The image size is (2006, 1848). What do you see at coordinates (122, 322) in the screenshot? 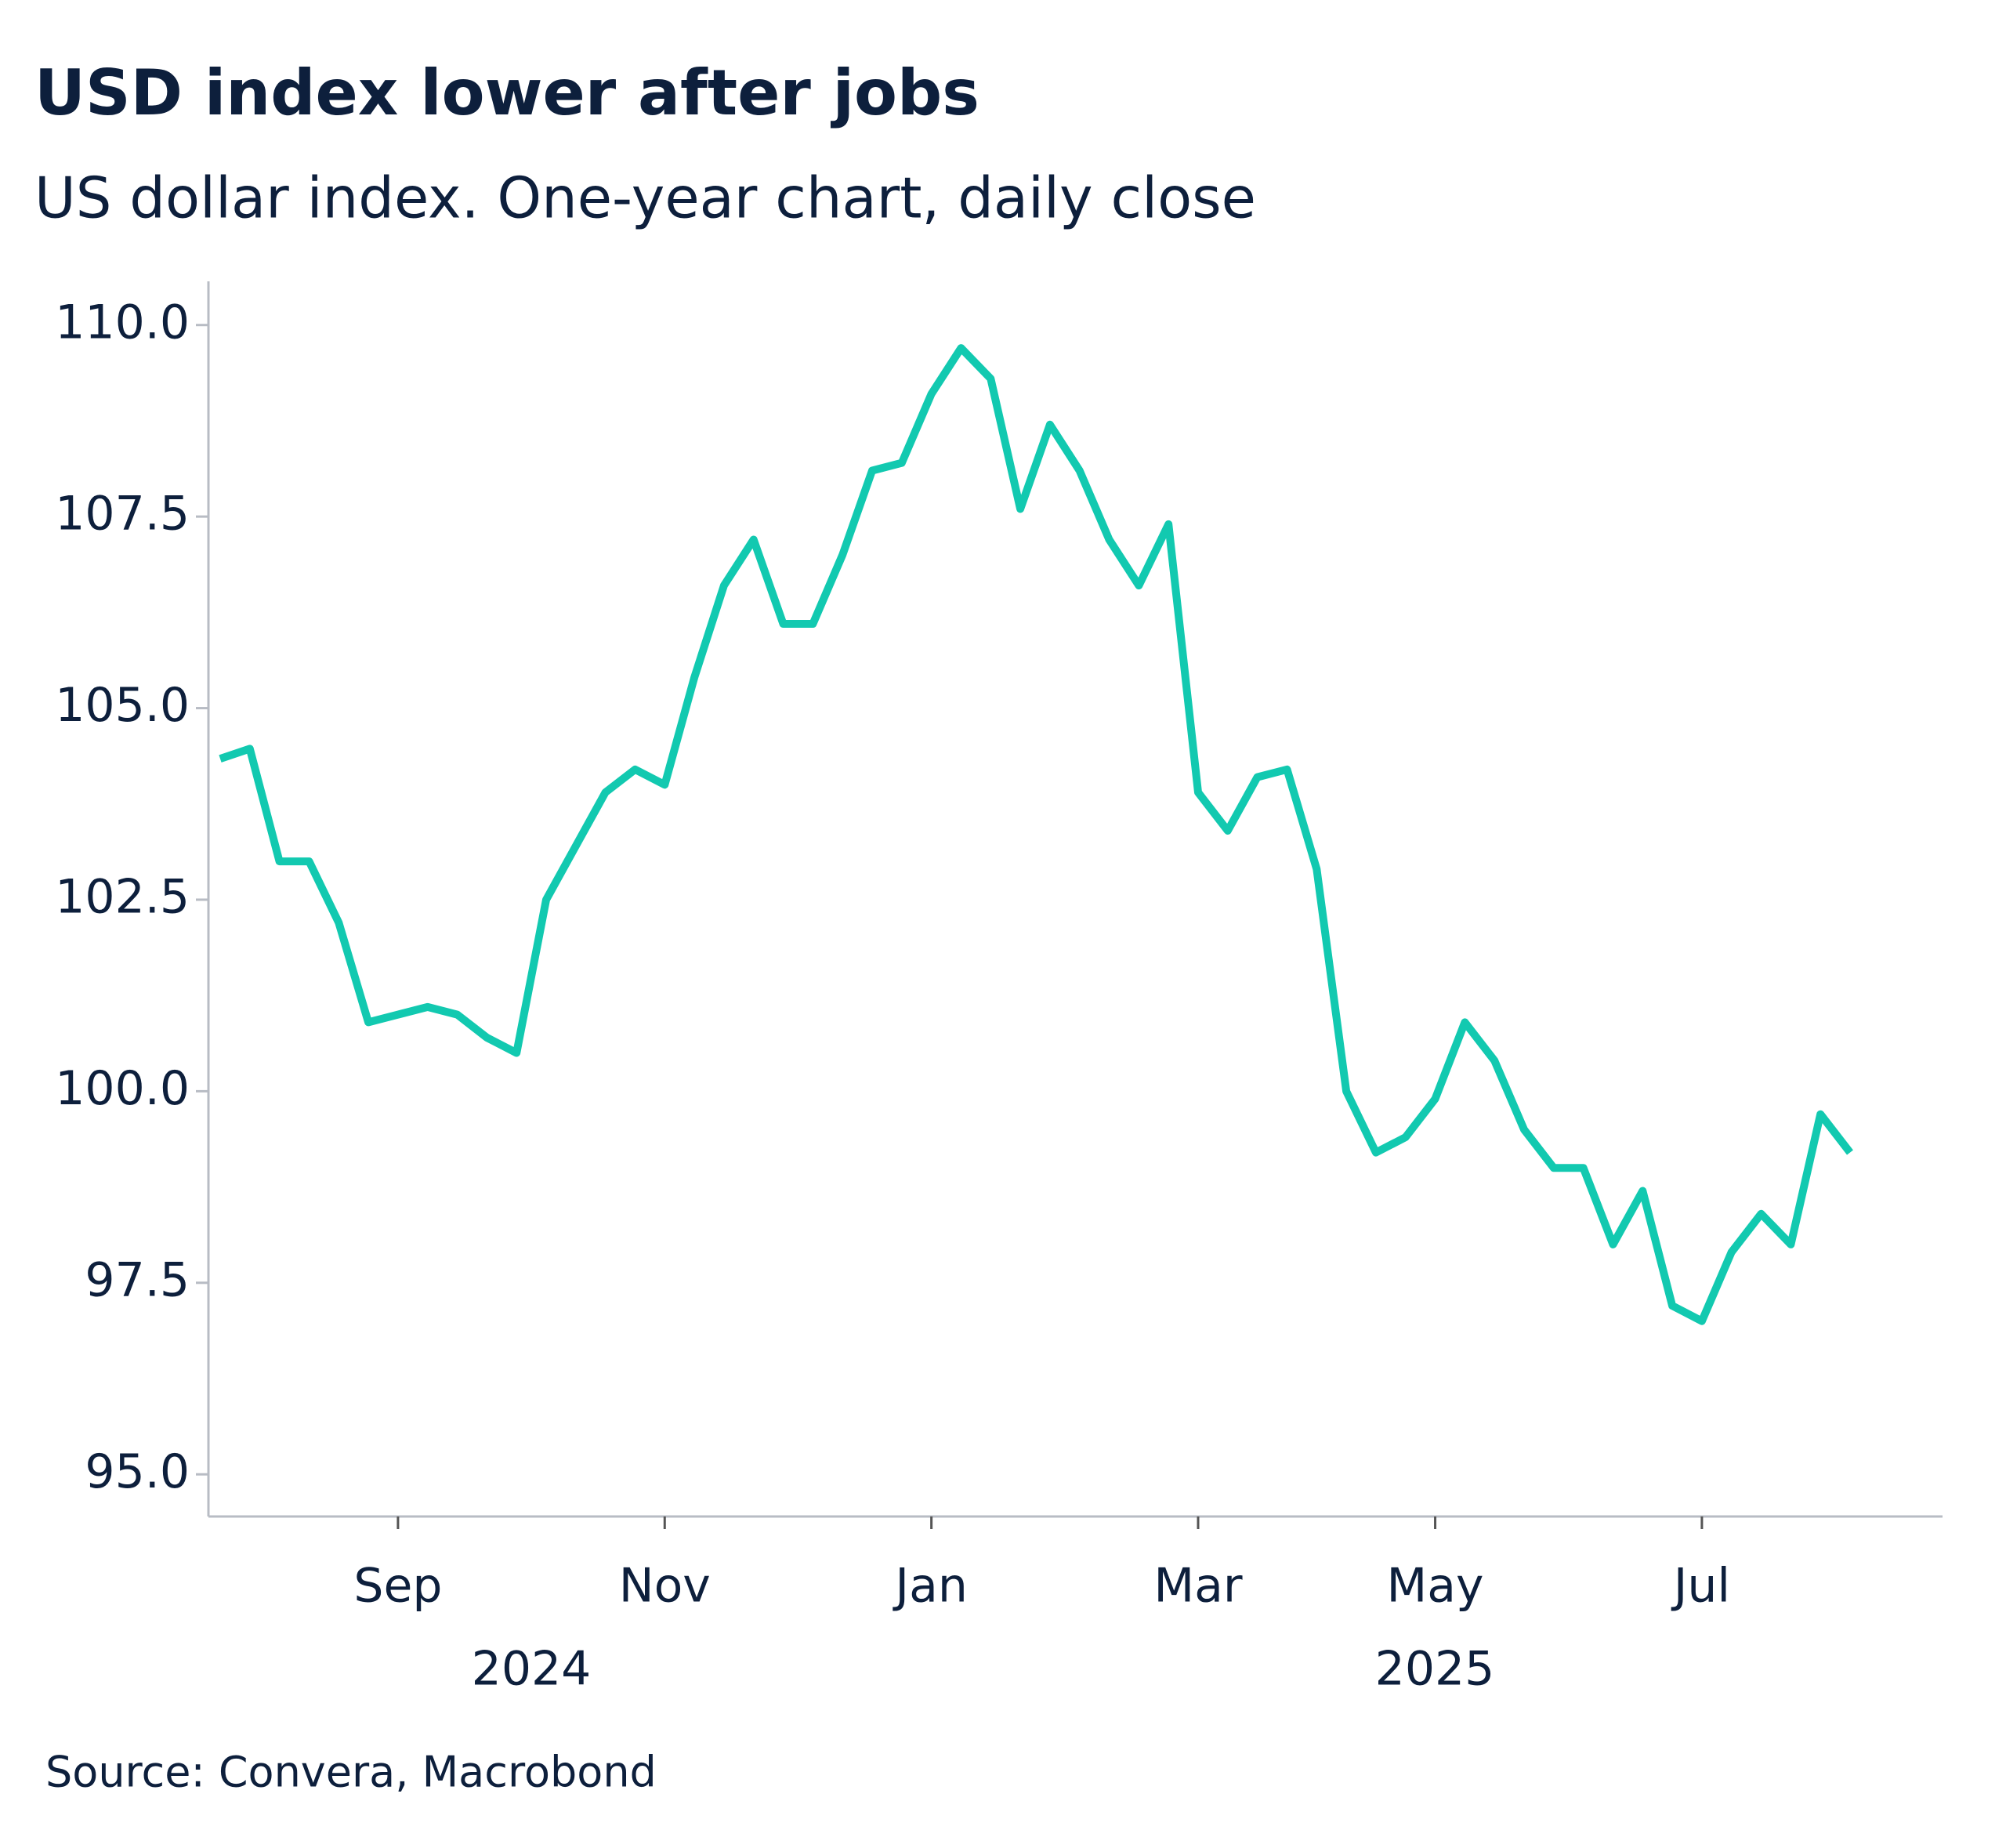
I see `y-tick-label: 110.0` at bounding box center [122, 322].